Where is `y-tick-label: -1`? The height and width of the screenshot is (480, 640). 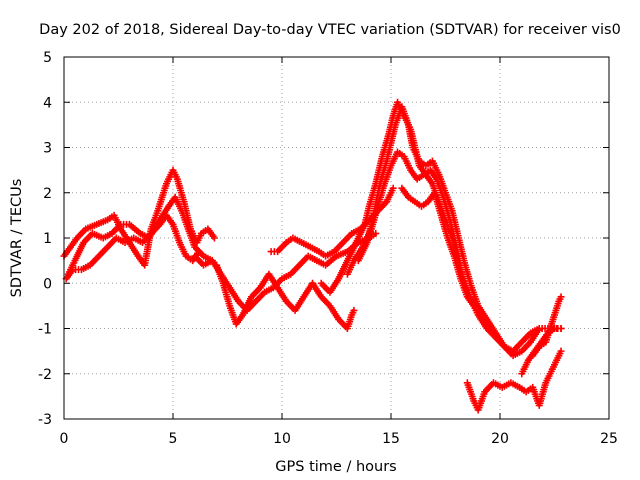 y-tick-label: -1 is located at coordinates (45, 330).